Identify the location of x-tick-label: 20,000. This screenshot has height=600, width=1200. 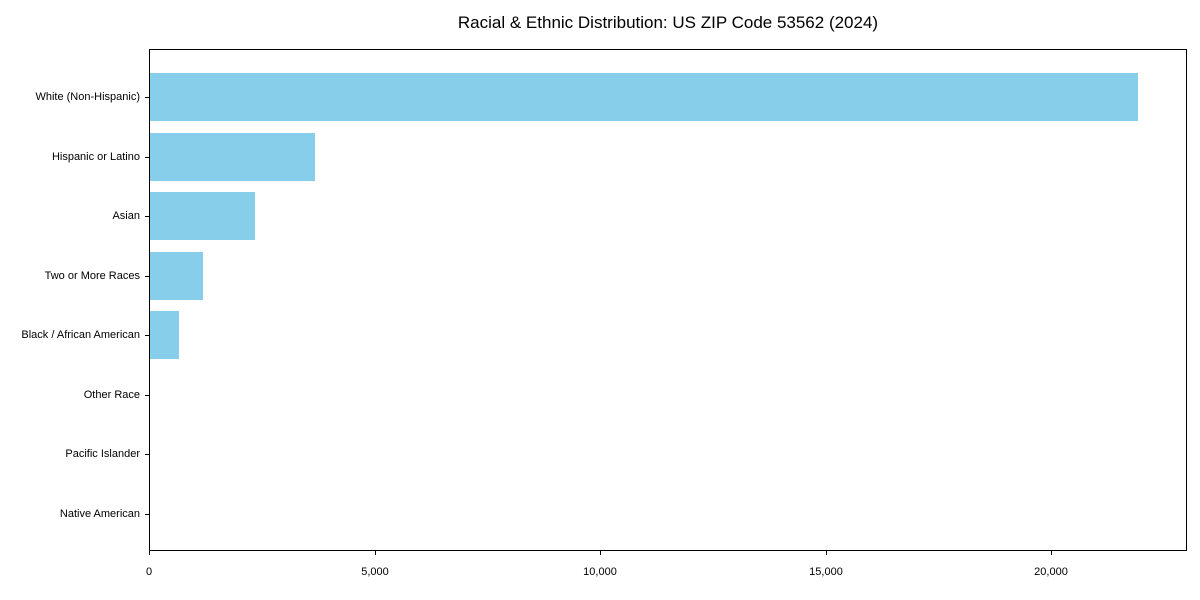
(1051, 572).